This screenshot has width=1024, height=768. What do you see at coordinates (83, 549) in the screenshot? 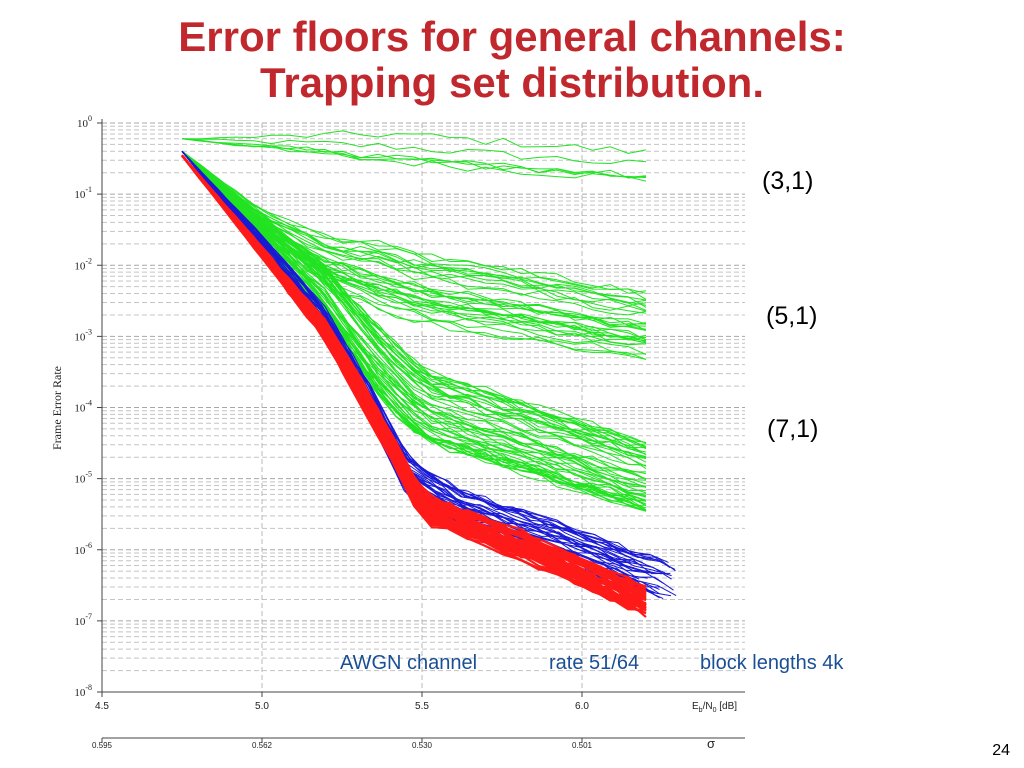
I see `y-tick-label: 10⁻⁶` at bounding box center [83, 549].